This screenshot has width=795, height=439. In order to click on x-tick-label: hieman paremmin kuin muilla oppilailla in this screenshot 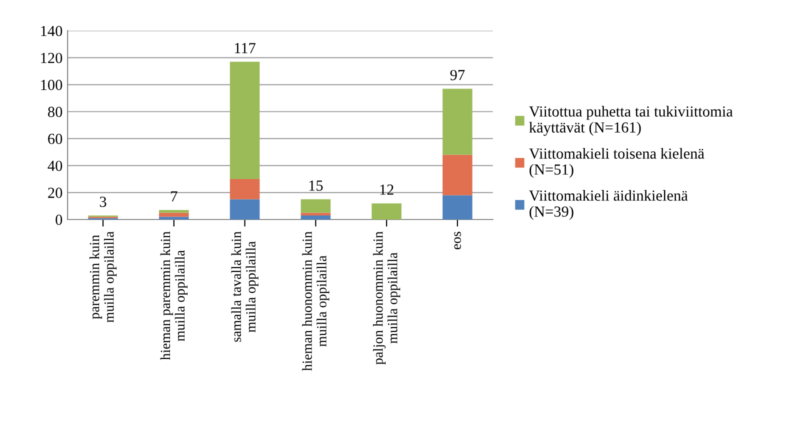, I will do `click(174, 296)`.